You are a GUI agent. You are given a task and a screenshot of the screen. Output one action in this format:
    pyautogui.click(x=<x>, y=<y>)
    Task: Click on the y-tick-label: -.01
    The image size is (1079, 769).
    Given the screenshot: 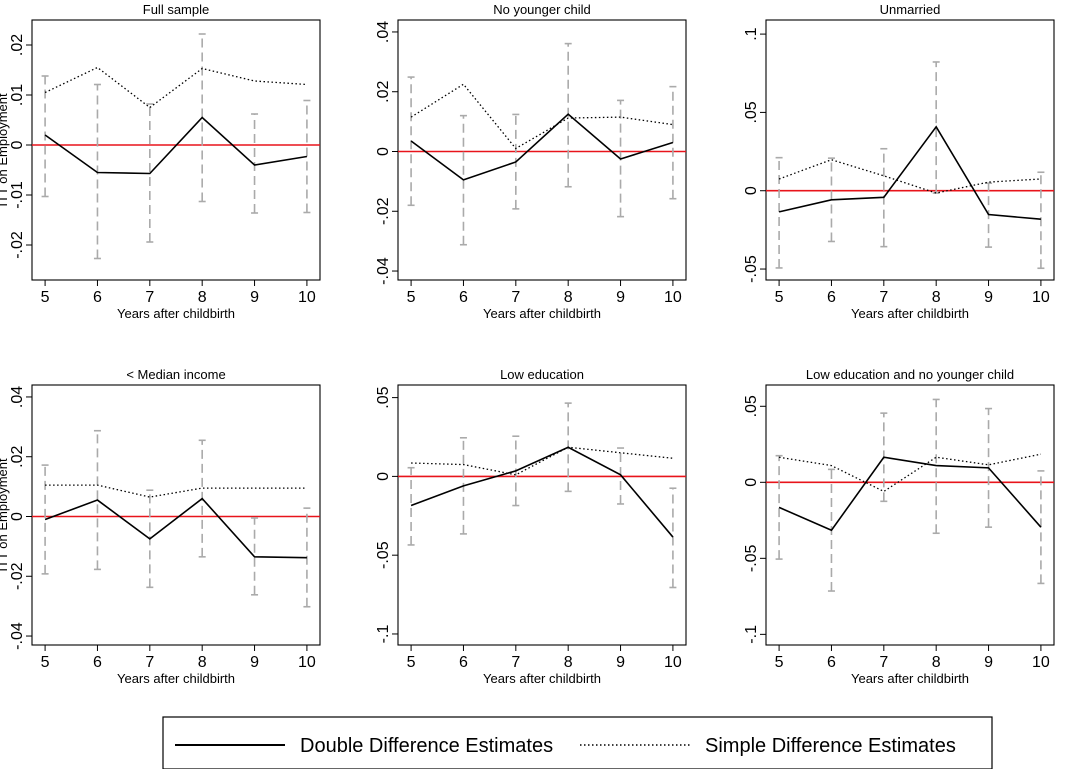 What is the action you would take?
    pyautogui.click(x=17, y=195)
    